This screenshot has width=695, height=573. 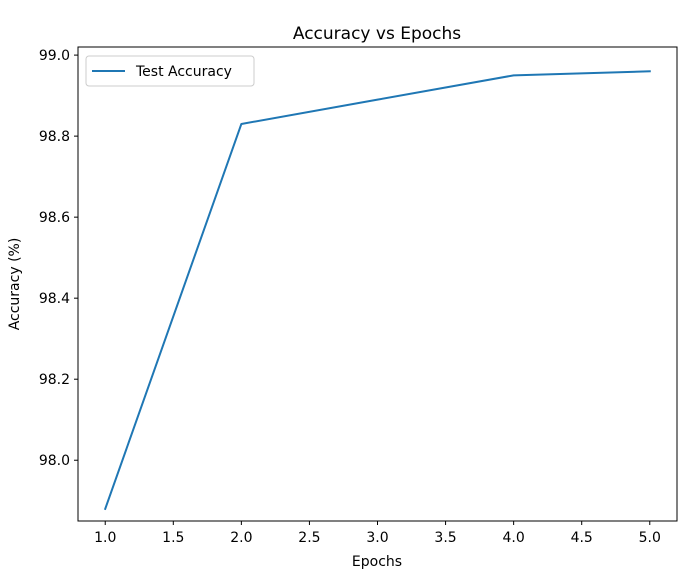 What do you see at coordinates (650, 538) in the screenshot?
I see `x-tick-label: 5.0` at bounding box center [650, 538].